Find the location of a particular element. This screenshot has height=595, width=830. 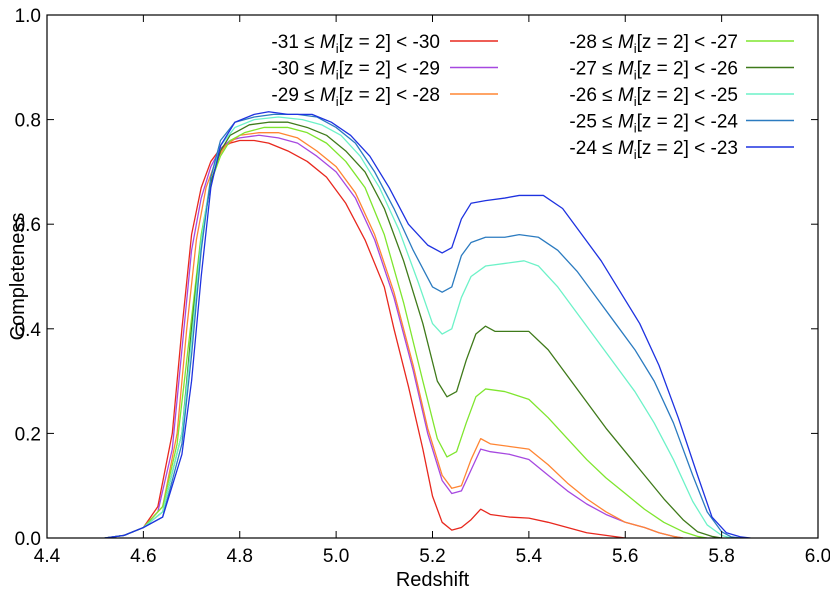

legend-entry-8: -24 ≤ Mi[z = 2] < -23 is located at coordinates (681, 150).